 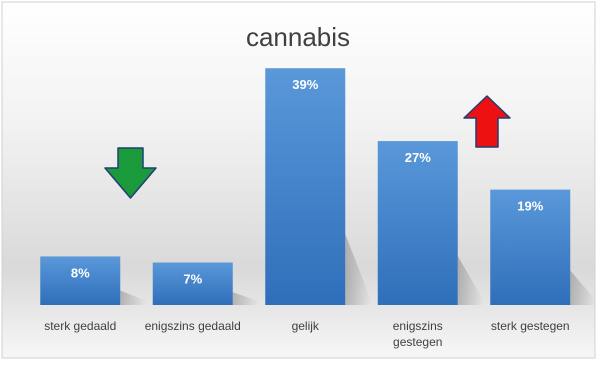 I want to click on category-label: enigszins gestegen, so click(x=418, y=334).